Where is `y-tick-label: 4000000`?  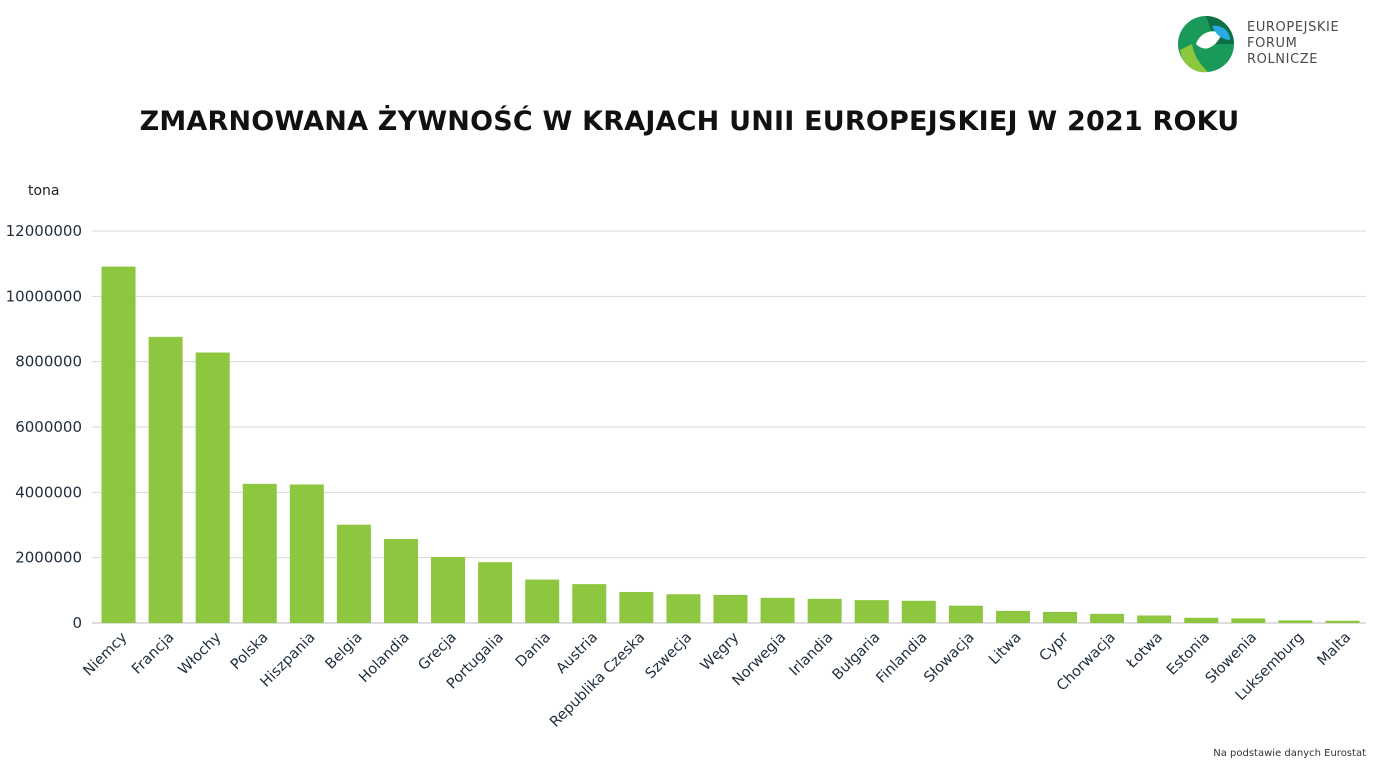
y-tick-label: 4000000 is located at coordinates (48, 492).